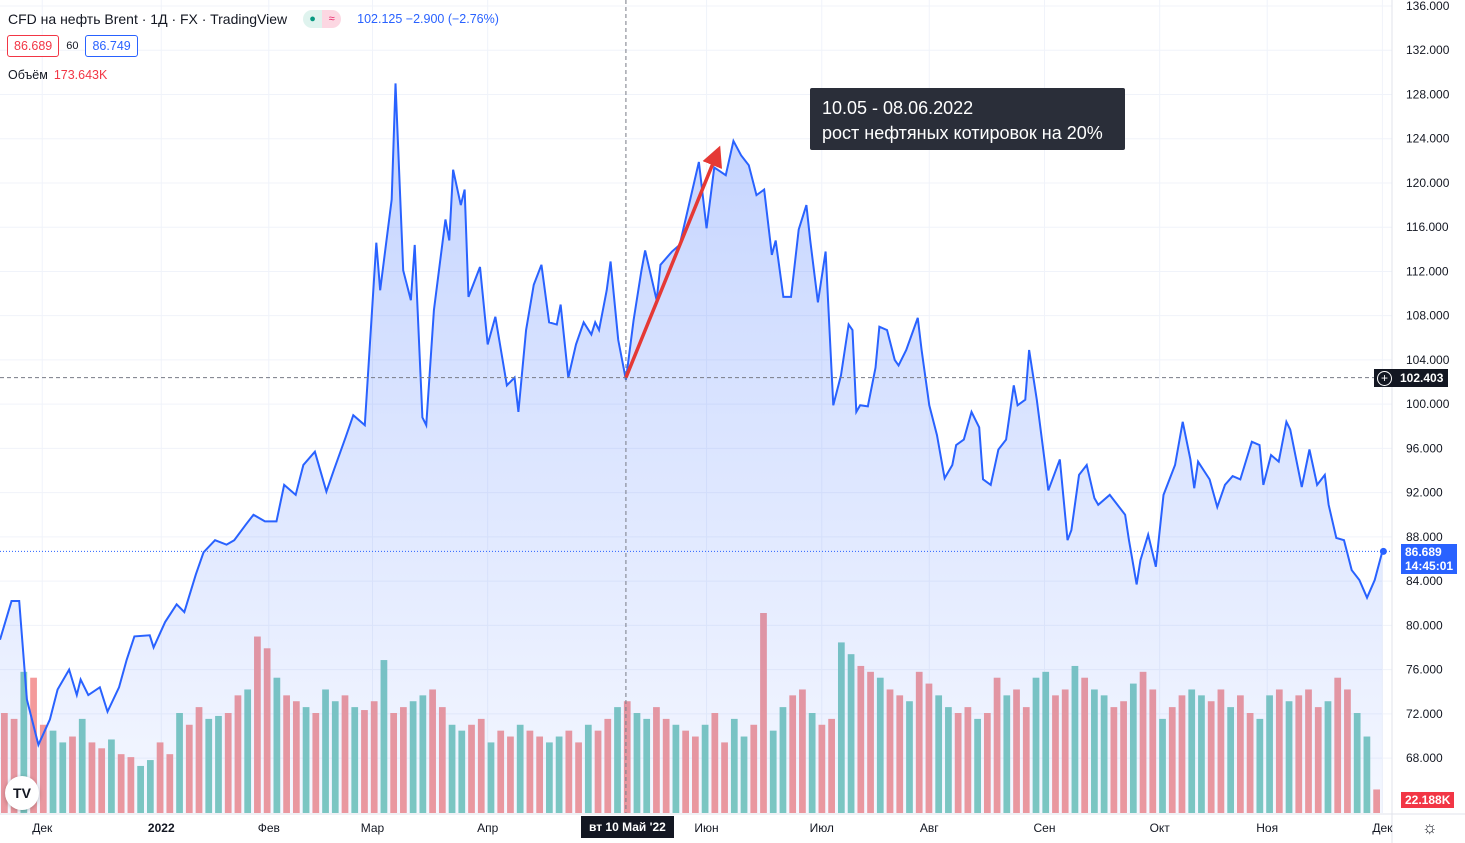  What do you see at coordinates (1428, 50) in the screenshot?
I see `price-tick: 132.000` at bounding box center [1428, 50].